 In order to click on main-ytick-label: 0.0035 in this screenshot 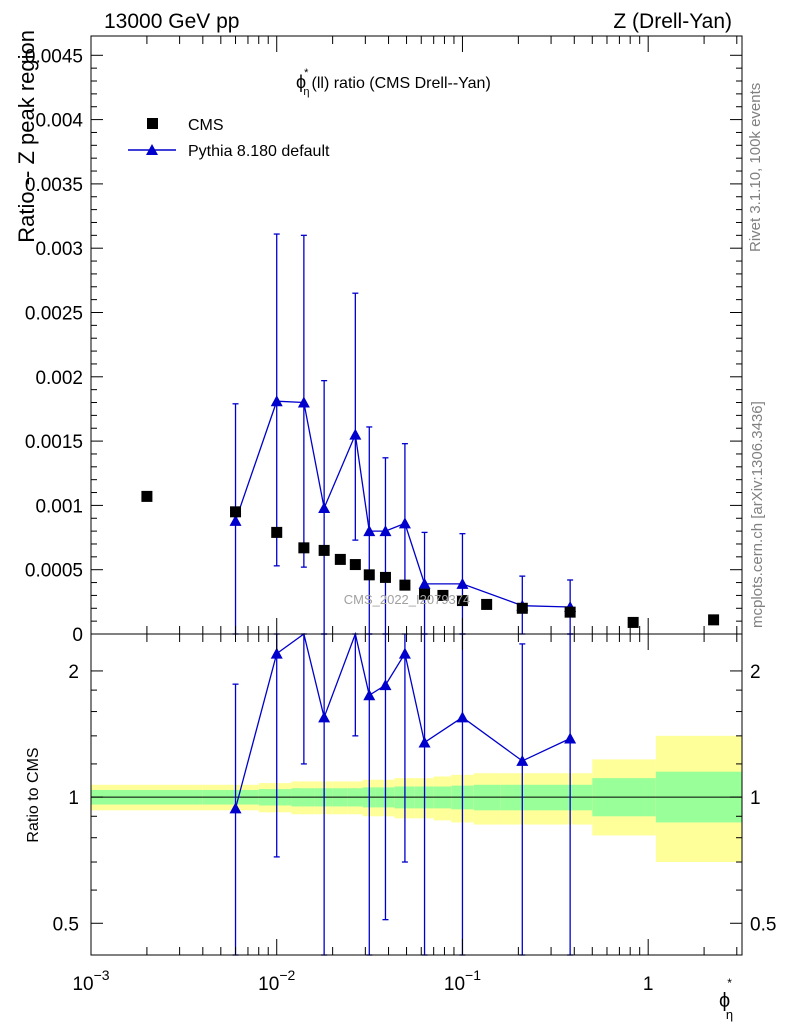, I will do `click(54, 185)`.